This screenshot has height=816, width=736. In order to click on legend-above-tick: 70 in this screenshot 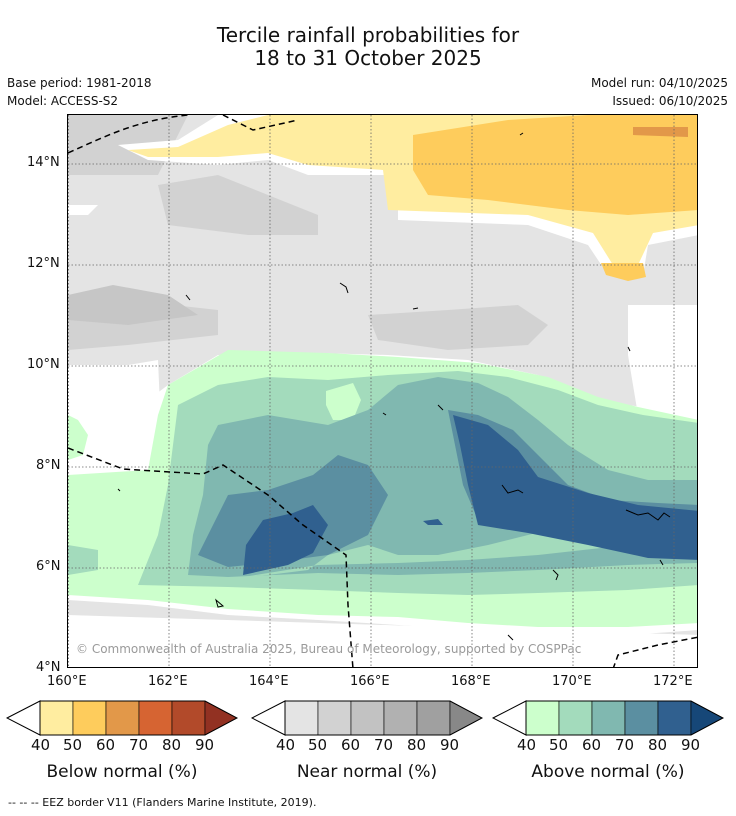, I will do `click(625, 745)`.